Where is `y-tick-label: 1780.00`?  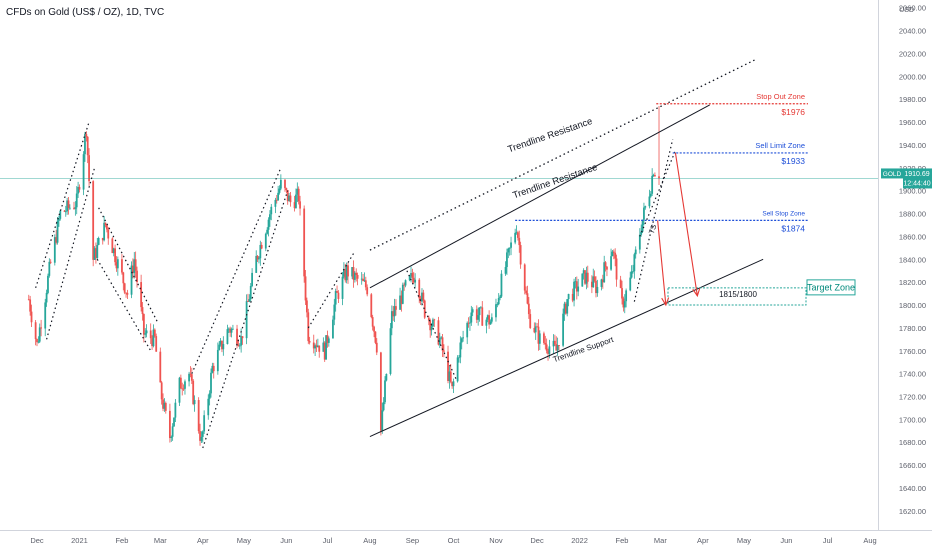
y-tick-label: 1780.00 is located at coordinates (912, 328).